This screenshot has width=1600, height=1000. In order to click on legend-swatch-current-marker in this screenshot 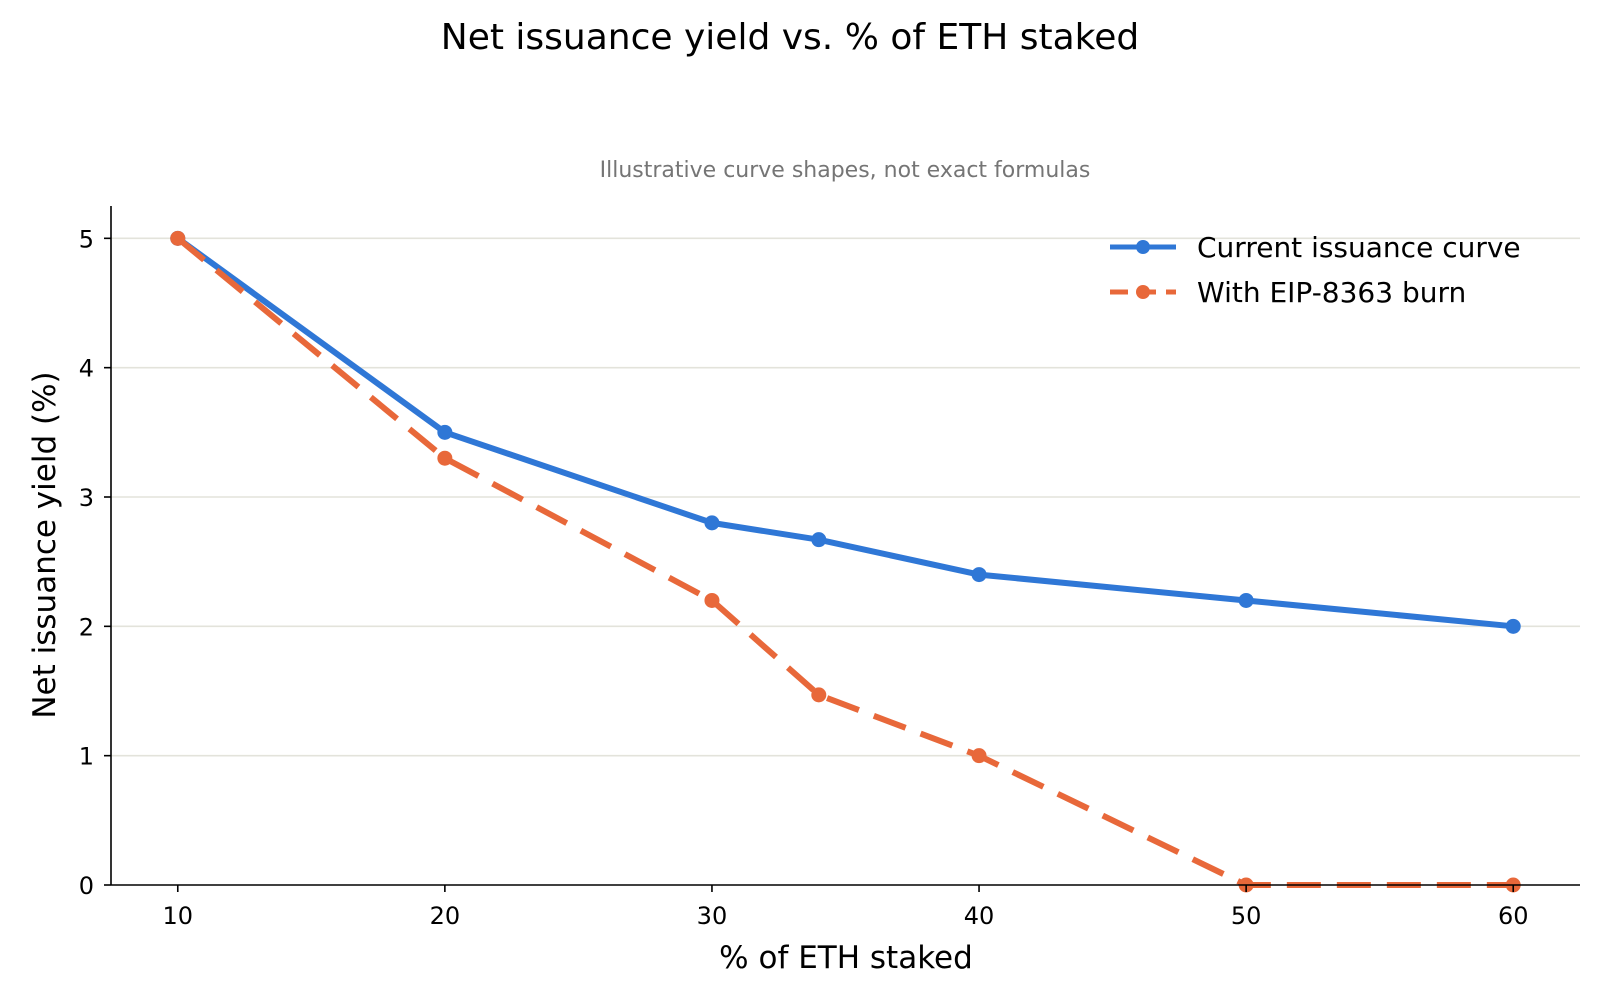, I will do `click(1143, 247)`.